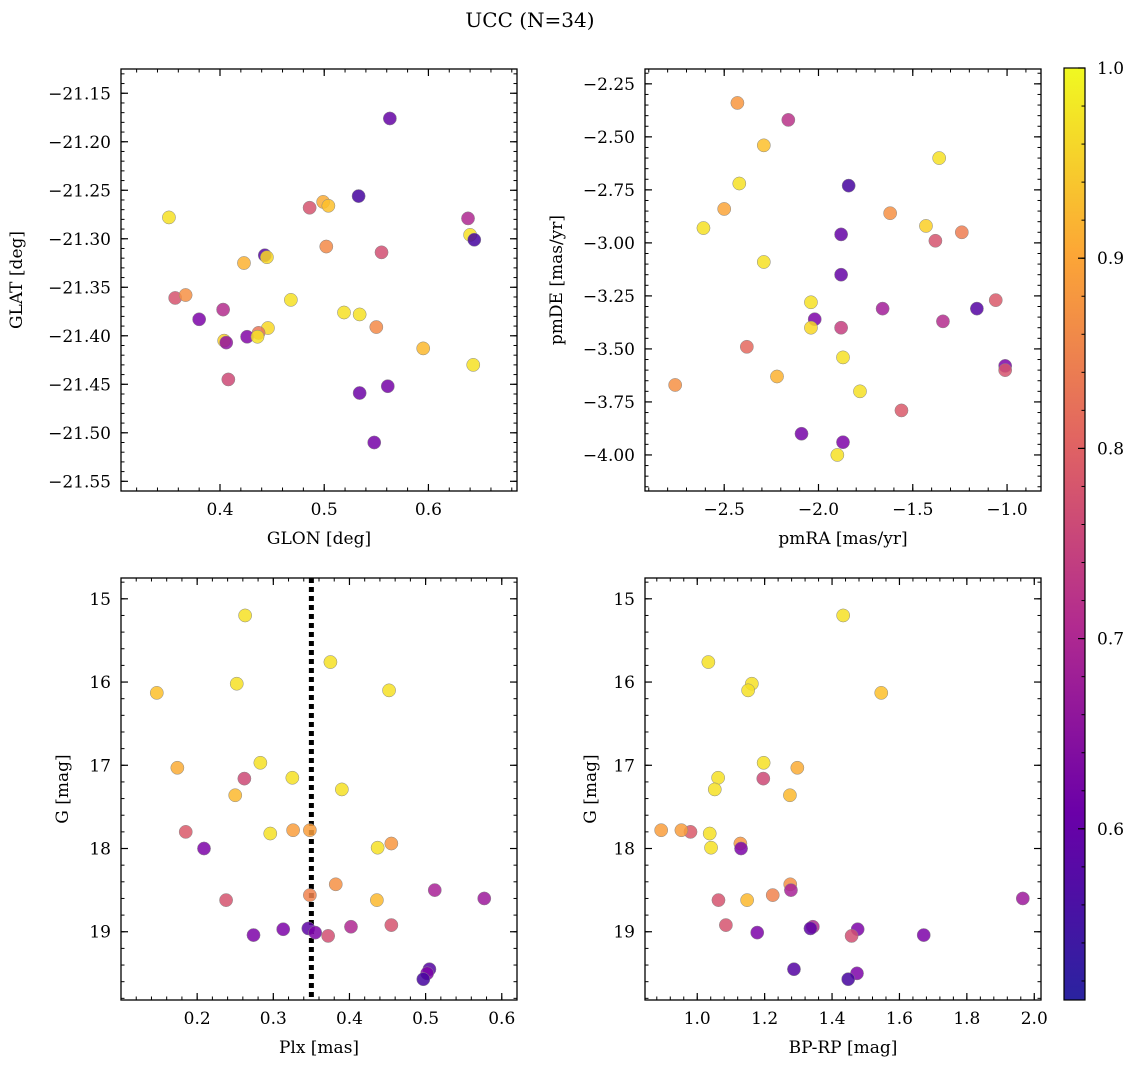  What do you see at coordinates (79, 385) in the screenshot?
I see `y-tick-label: −21.45` at bounding box center [79, 385].